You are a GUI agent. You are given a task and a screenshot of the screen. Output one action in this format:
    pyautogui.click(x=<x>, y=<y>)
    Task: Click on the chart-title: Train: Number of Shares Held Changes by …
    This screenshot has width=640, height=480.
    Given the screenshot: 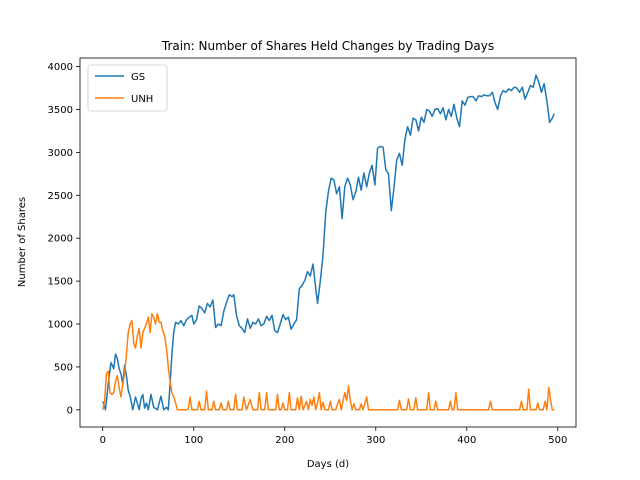 What is the action you would take?
    pyautogui.click(x=327, y=46)
    